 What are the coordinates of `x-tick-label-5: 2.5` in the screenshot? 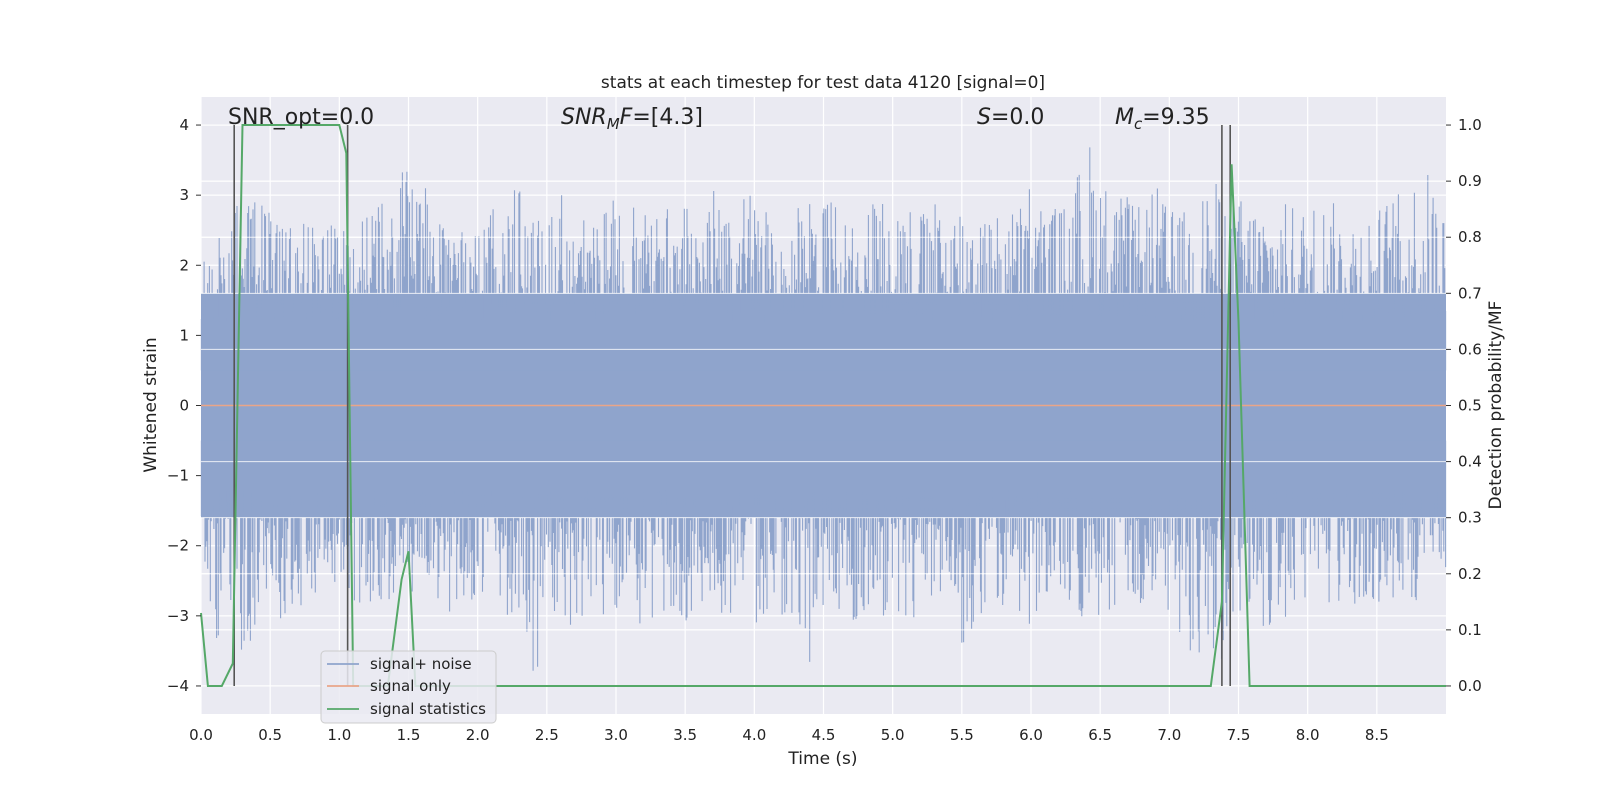 It's located at (547, 735).